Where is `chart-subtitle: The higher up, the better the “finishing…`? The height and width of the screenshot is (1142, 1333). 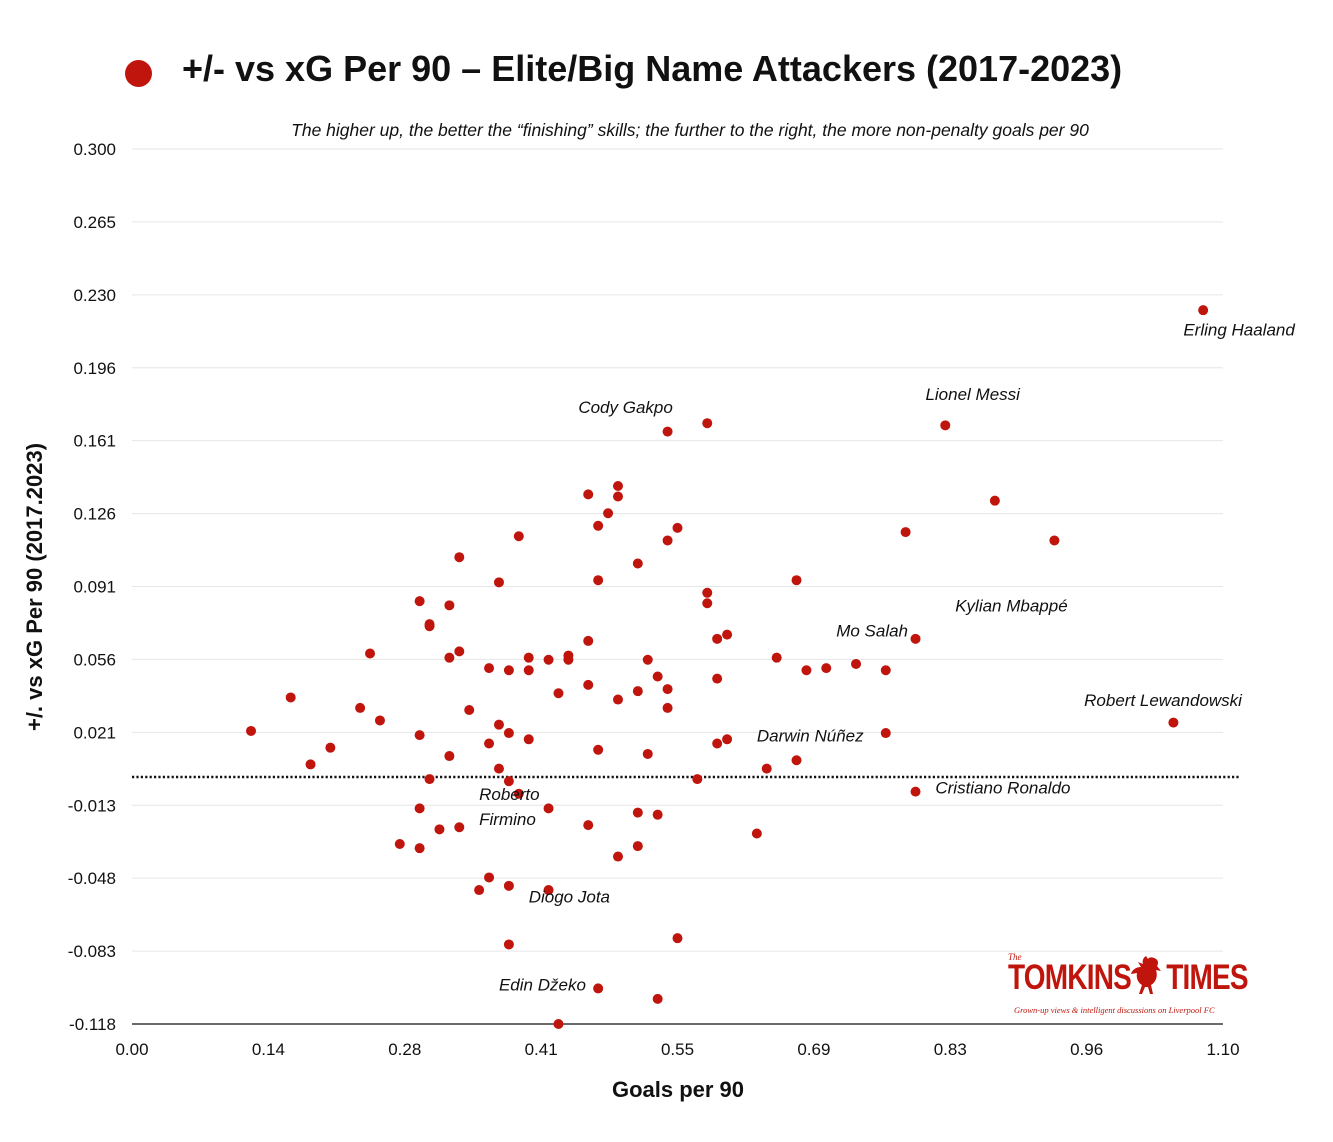
chart-subtitle: The higher up, the better the “finishing… is located at coordinates (690, 130).